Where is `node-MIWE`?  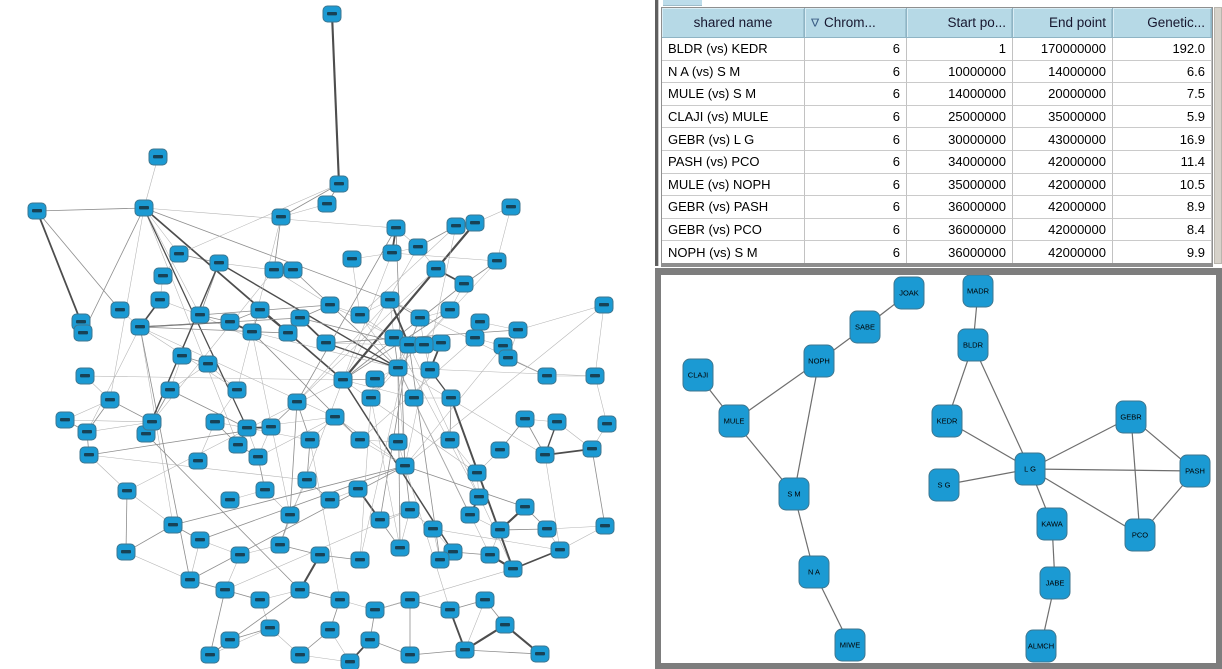 node-MIWE is located at coordinates (850, 645).